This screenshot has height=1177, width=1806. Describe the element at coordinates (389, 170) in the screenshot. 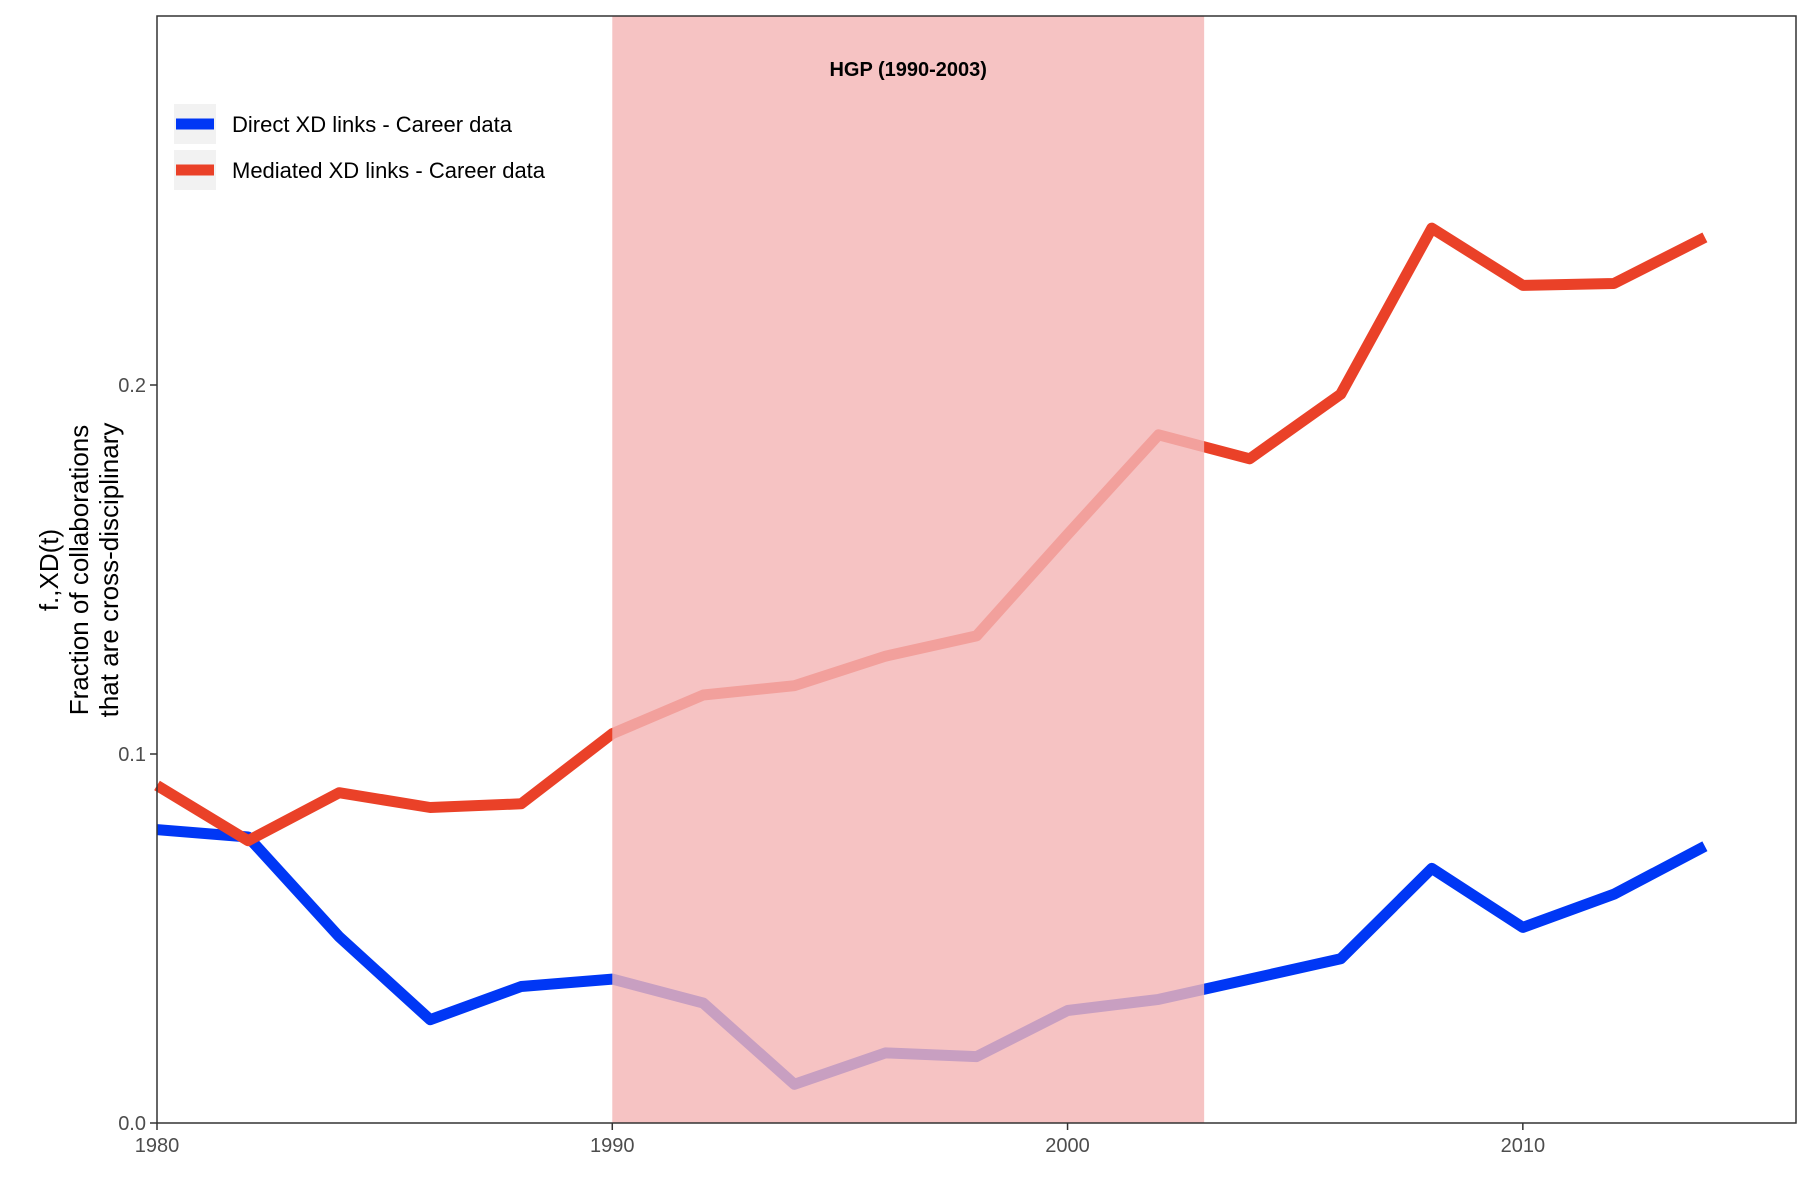

I see `legend-label: Mediated XD links - Career data` at that location.